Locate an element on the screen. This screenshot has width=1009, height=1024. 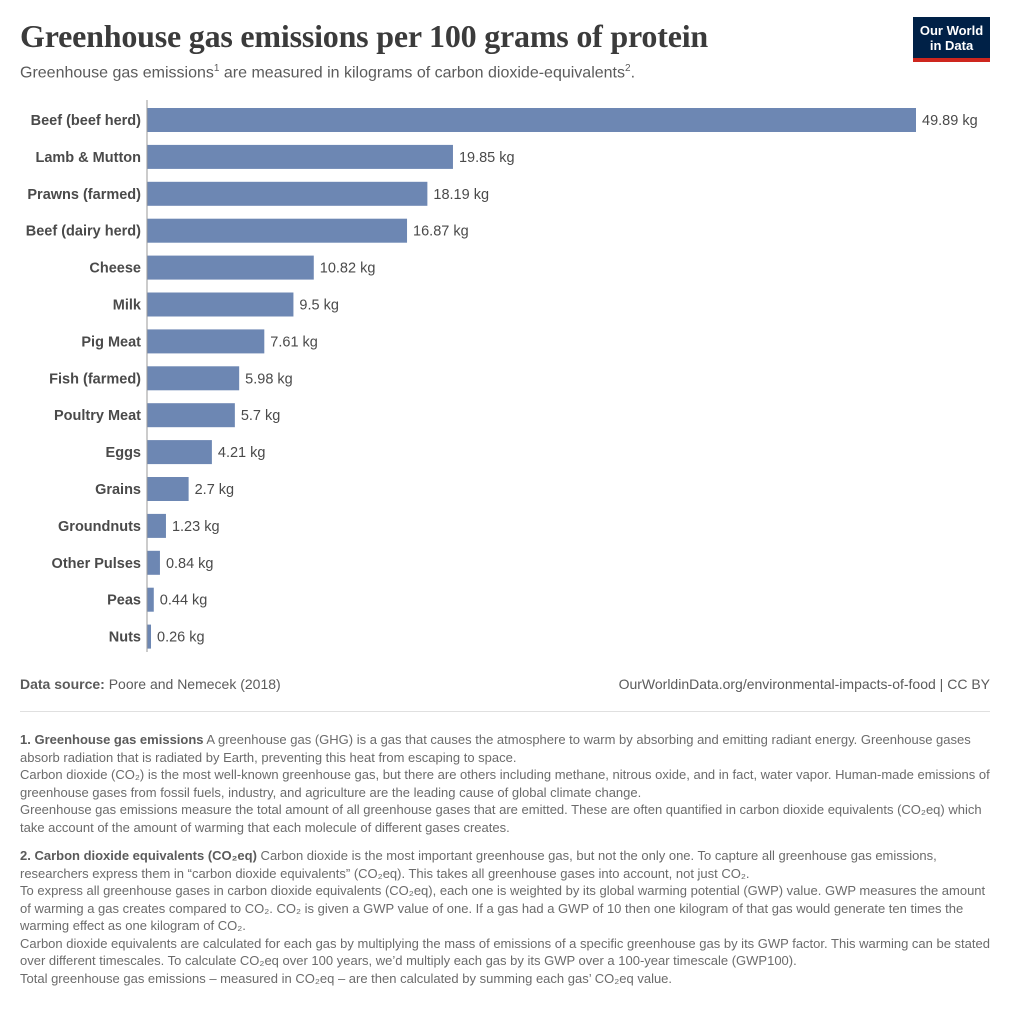
value-label: 5.98 kg is located at coordinates (269, 379).